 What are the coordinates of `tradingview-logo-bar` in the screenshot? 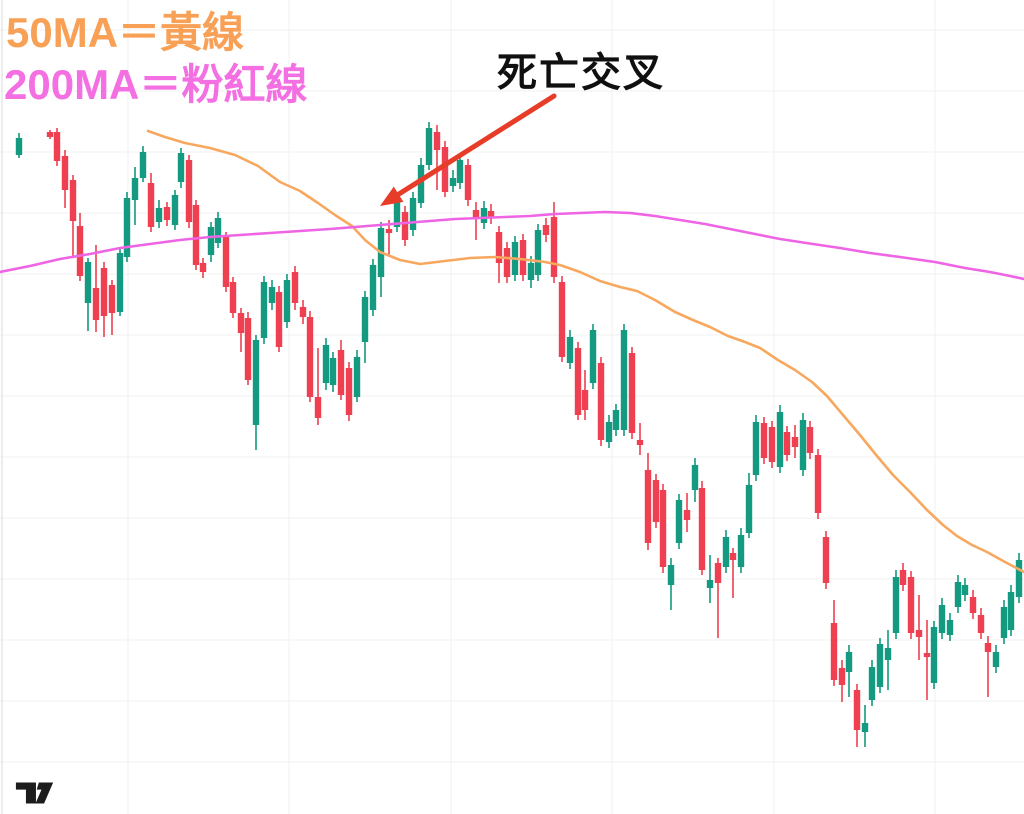 It's located at (25, 793).